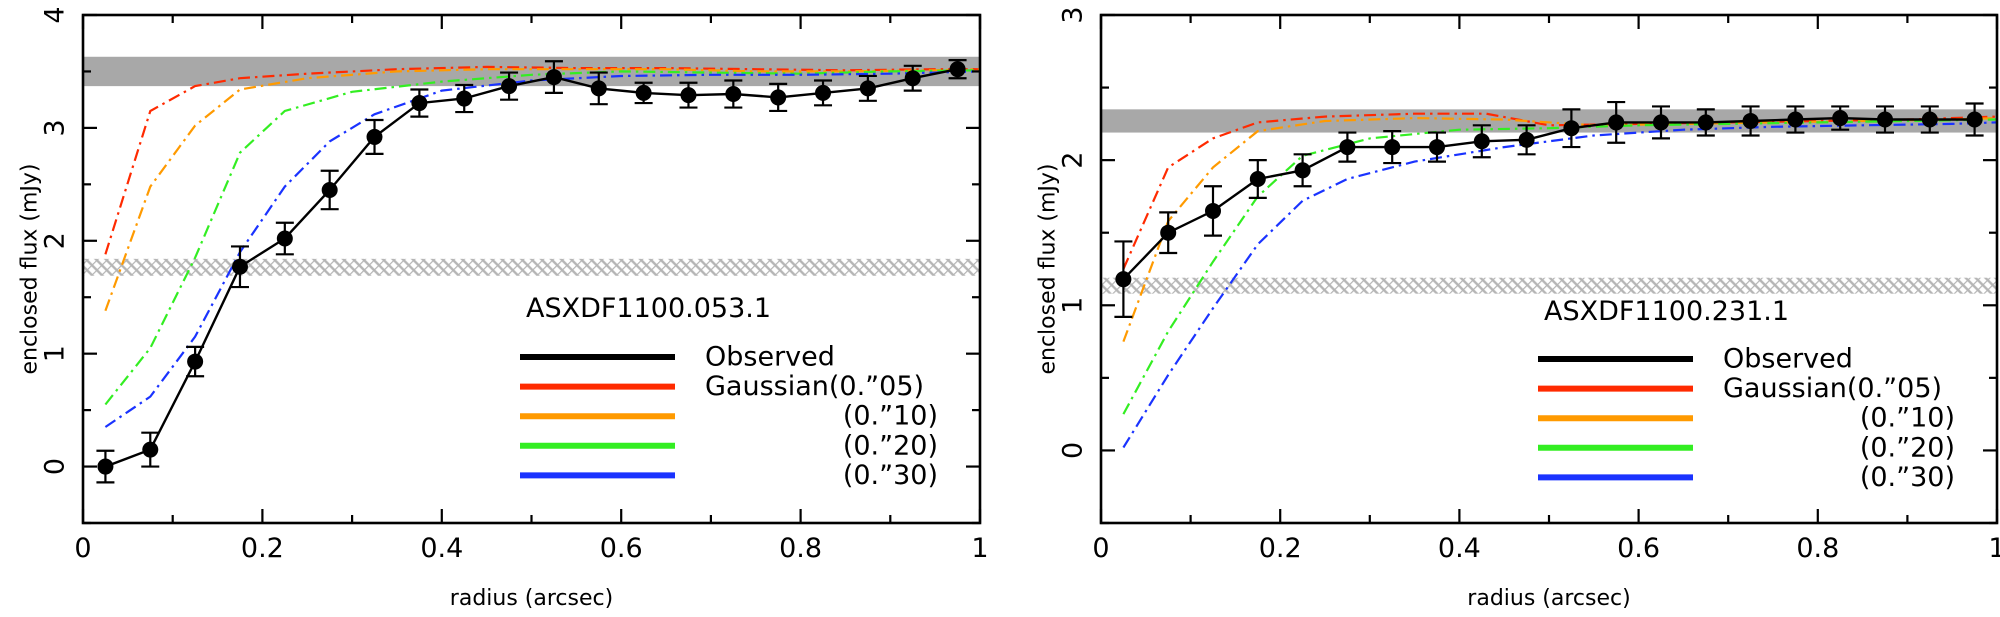  What do you see at coordinates (1666, 311) in the screenshot?
I see `legend-title: ASXDF1100.231.1` at bounding box center [1666, 311].